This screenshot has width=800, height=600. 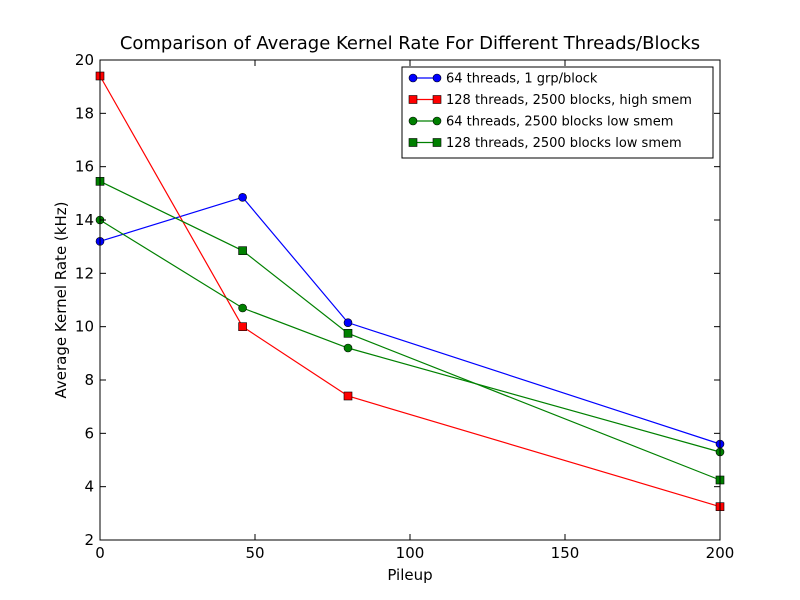 What do you see at coordinates (89, 433) in the screenshot?
I see `y-tick-label: 6` at bounding box center [89, 433].